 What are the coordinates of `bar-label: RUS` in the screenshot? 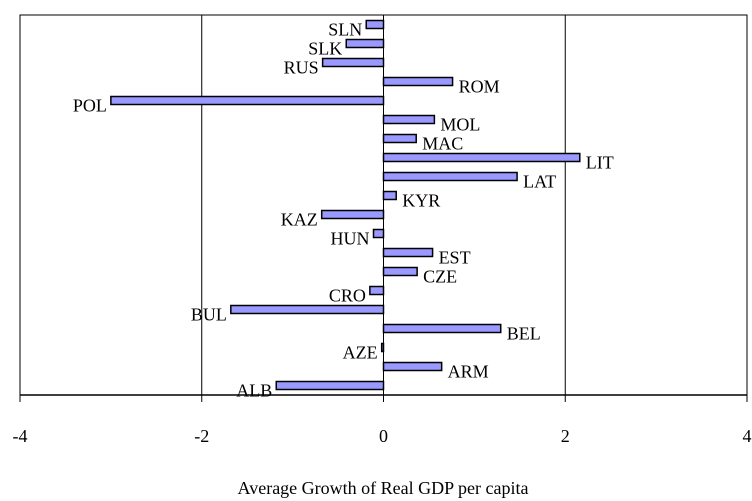 It's located at (301, 68).